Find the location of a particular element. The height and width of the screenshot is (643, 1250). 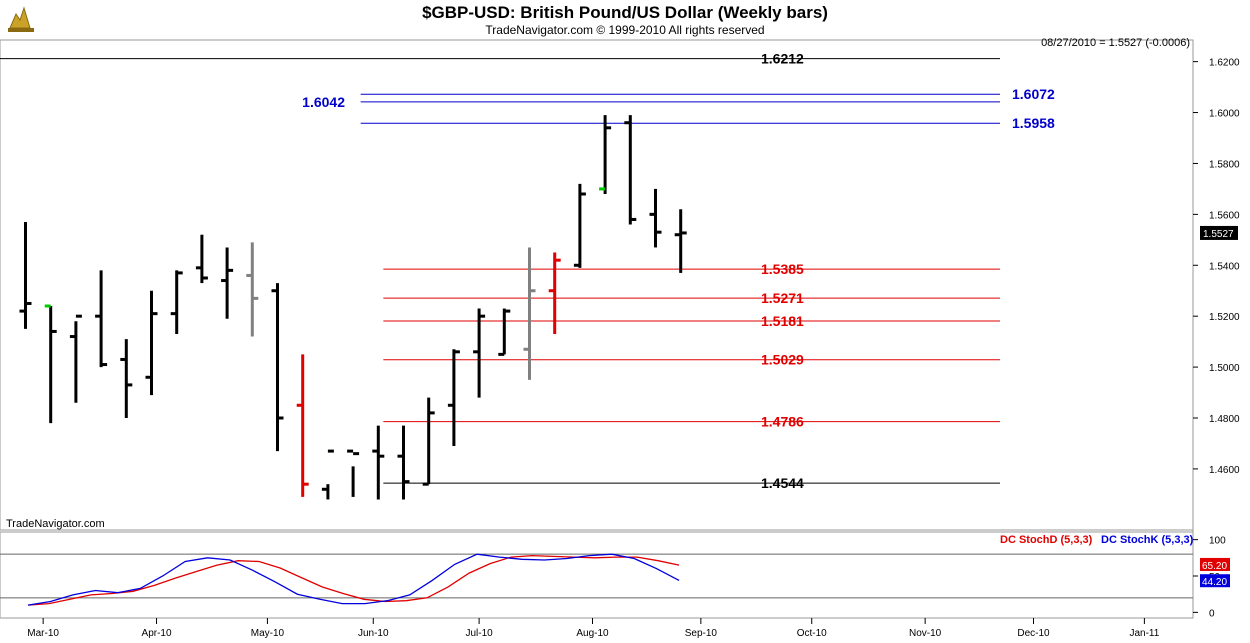

stoch-k-last: 44.20 is located at coordinates (1214, 582).